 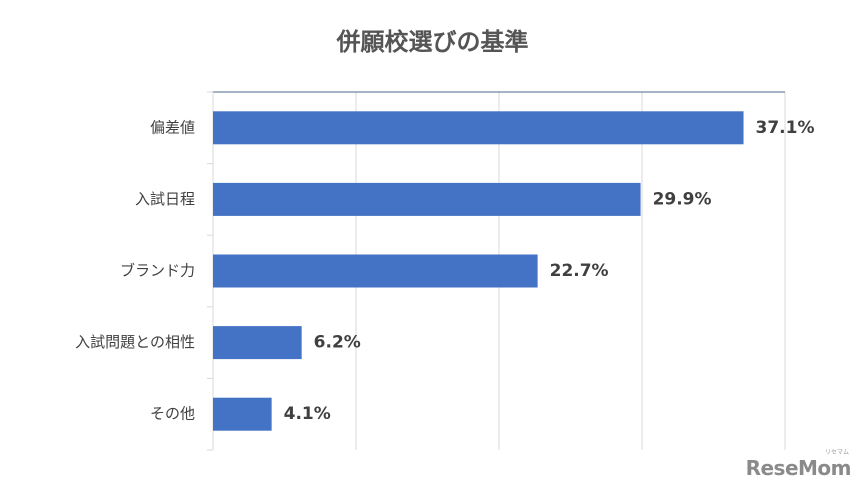 I want to click on data-label: 6.2%, so click(x=337, y=343).